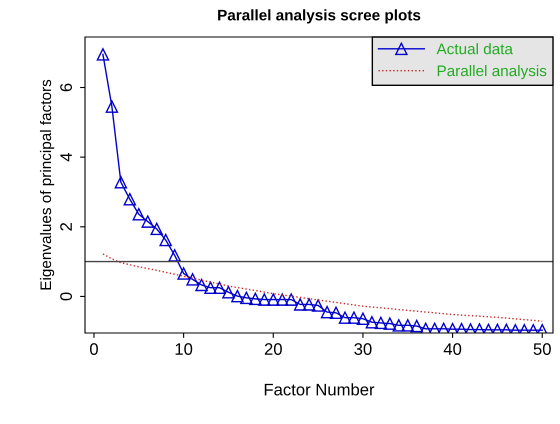 The image size is (560, 424). What do you see at coordinates (66, 88) in the screenshot?
I see `y-tick-label: 6` at bounding box center [66, 88].